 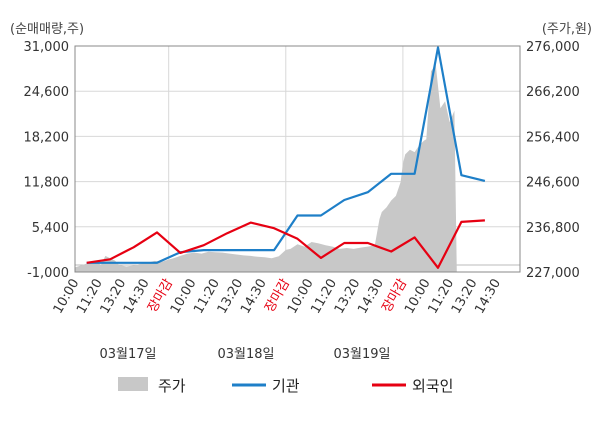 What do you see at coordinates (553, 183) in the screenshot?
I see `right-tick-label: 246,600` at bounding box center [553, 183].